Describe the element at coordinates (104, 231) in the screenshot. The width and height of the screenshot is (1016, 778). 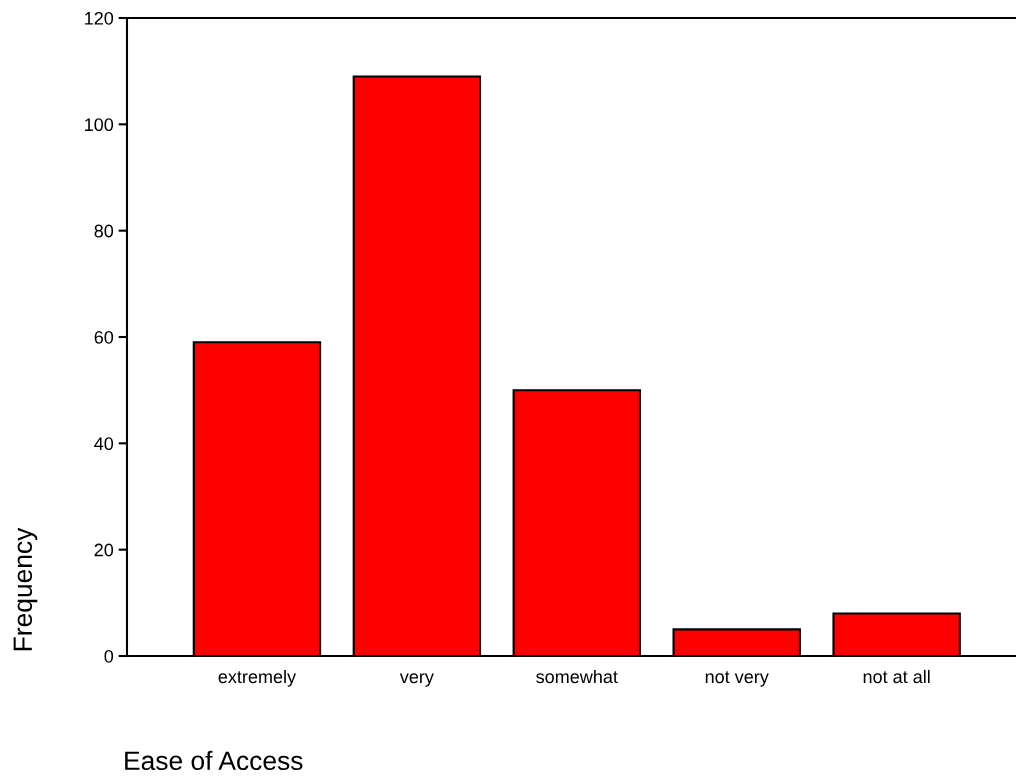
I see `y-tick-label: 80` at that location.